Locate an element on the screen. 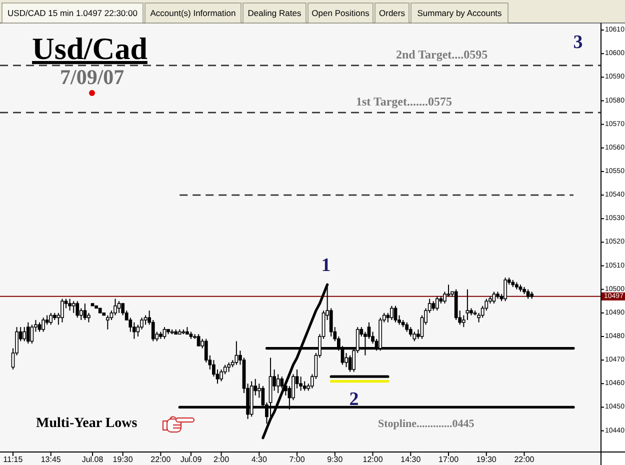 This screenshot has height=465, width=625. chart-title: Usd/Cad is located at coordinates (90, 48).